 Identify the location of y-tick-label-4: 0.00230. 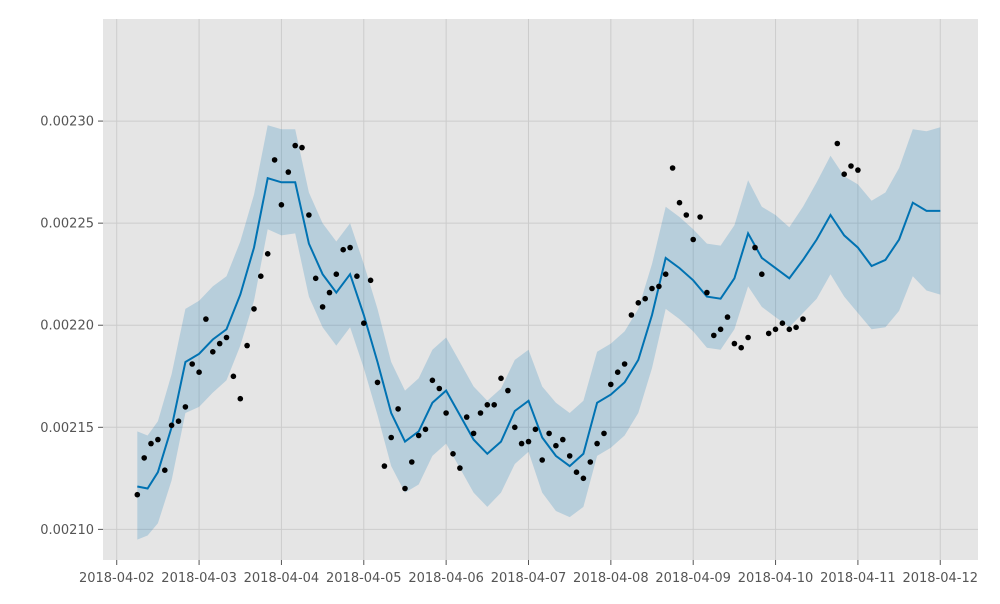
(67, 122).